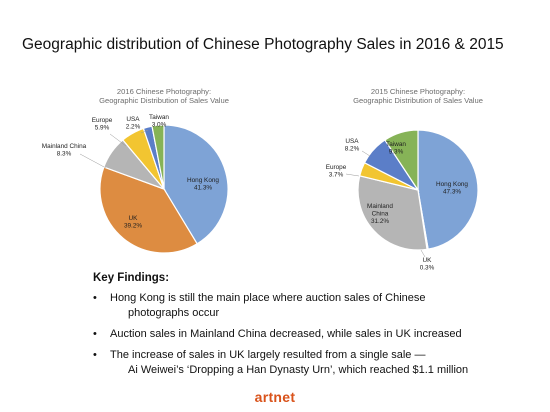 This screenshot has height=412, width=550. Describe the element at coordinates (174, 313) in the screenshot. I see `finding-text-continued: photographs occur` at that location.